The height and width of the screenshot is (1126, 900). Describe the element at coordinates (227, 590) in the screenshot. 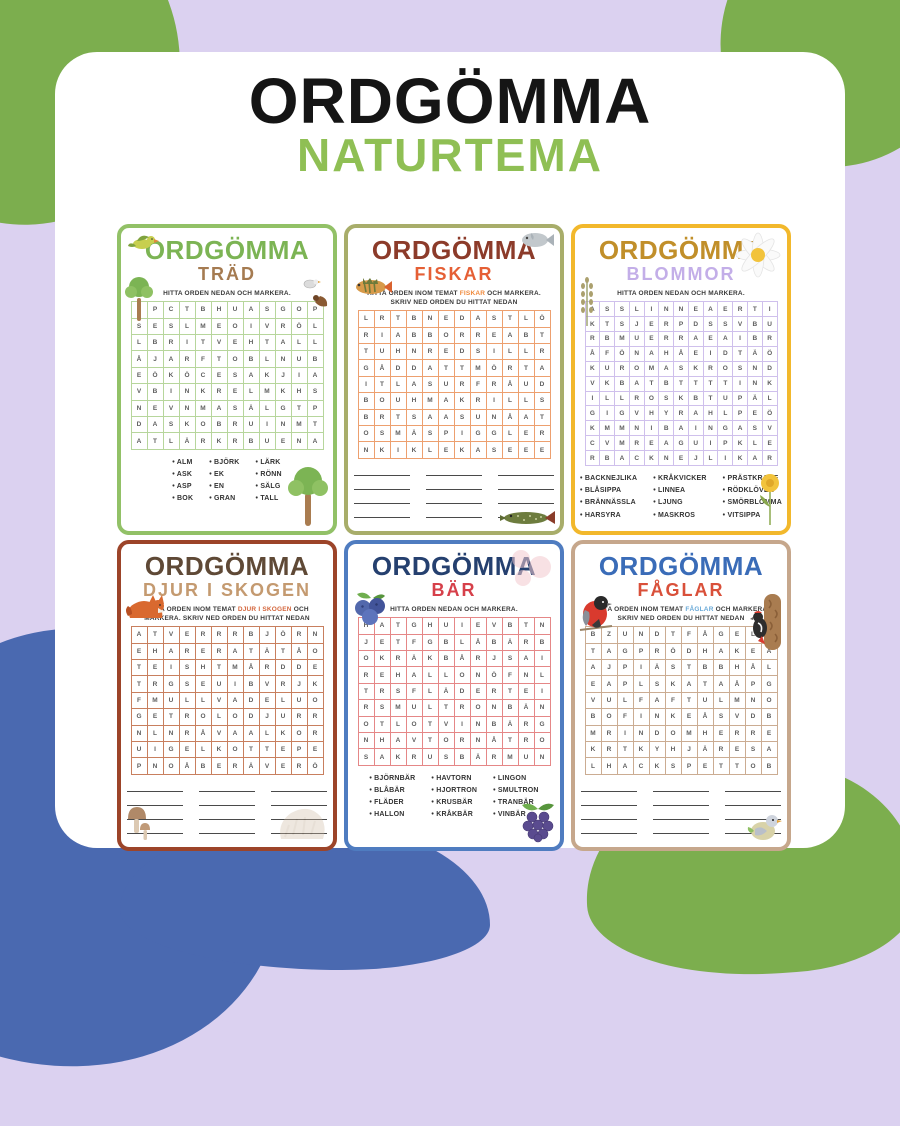

I see `card-subtitle: DJUR I SKOGEN` at that location.